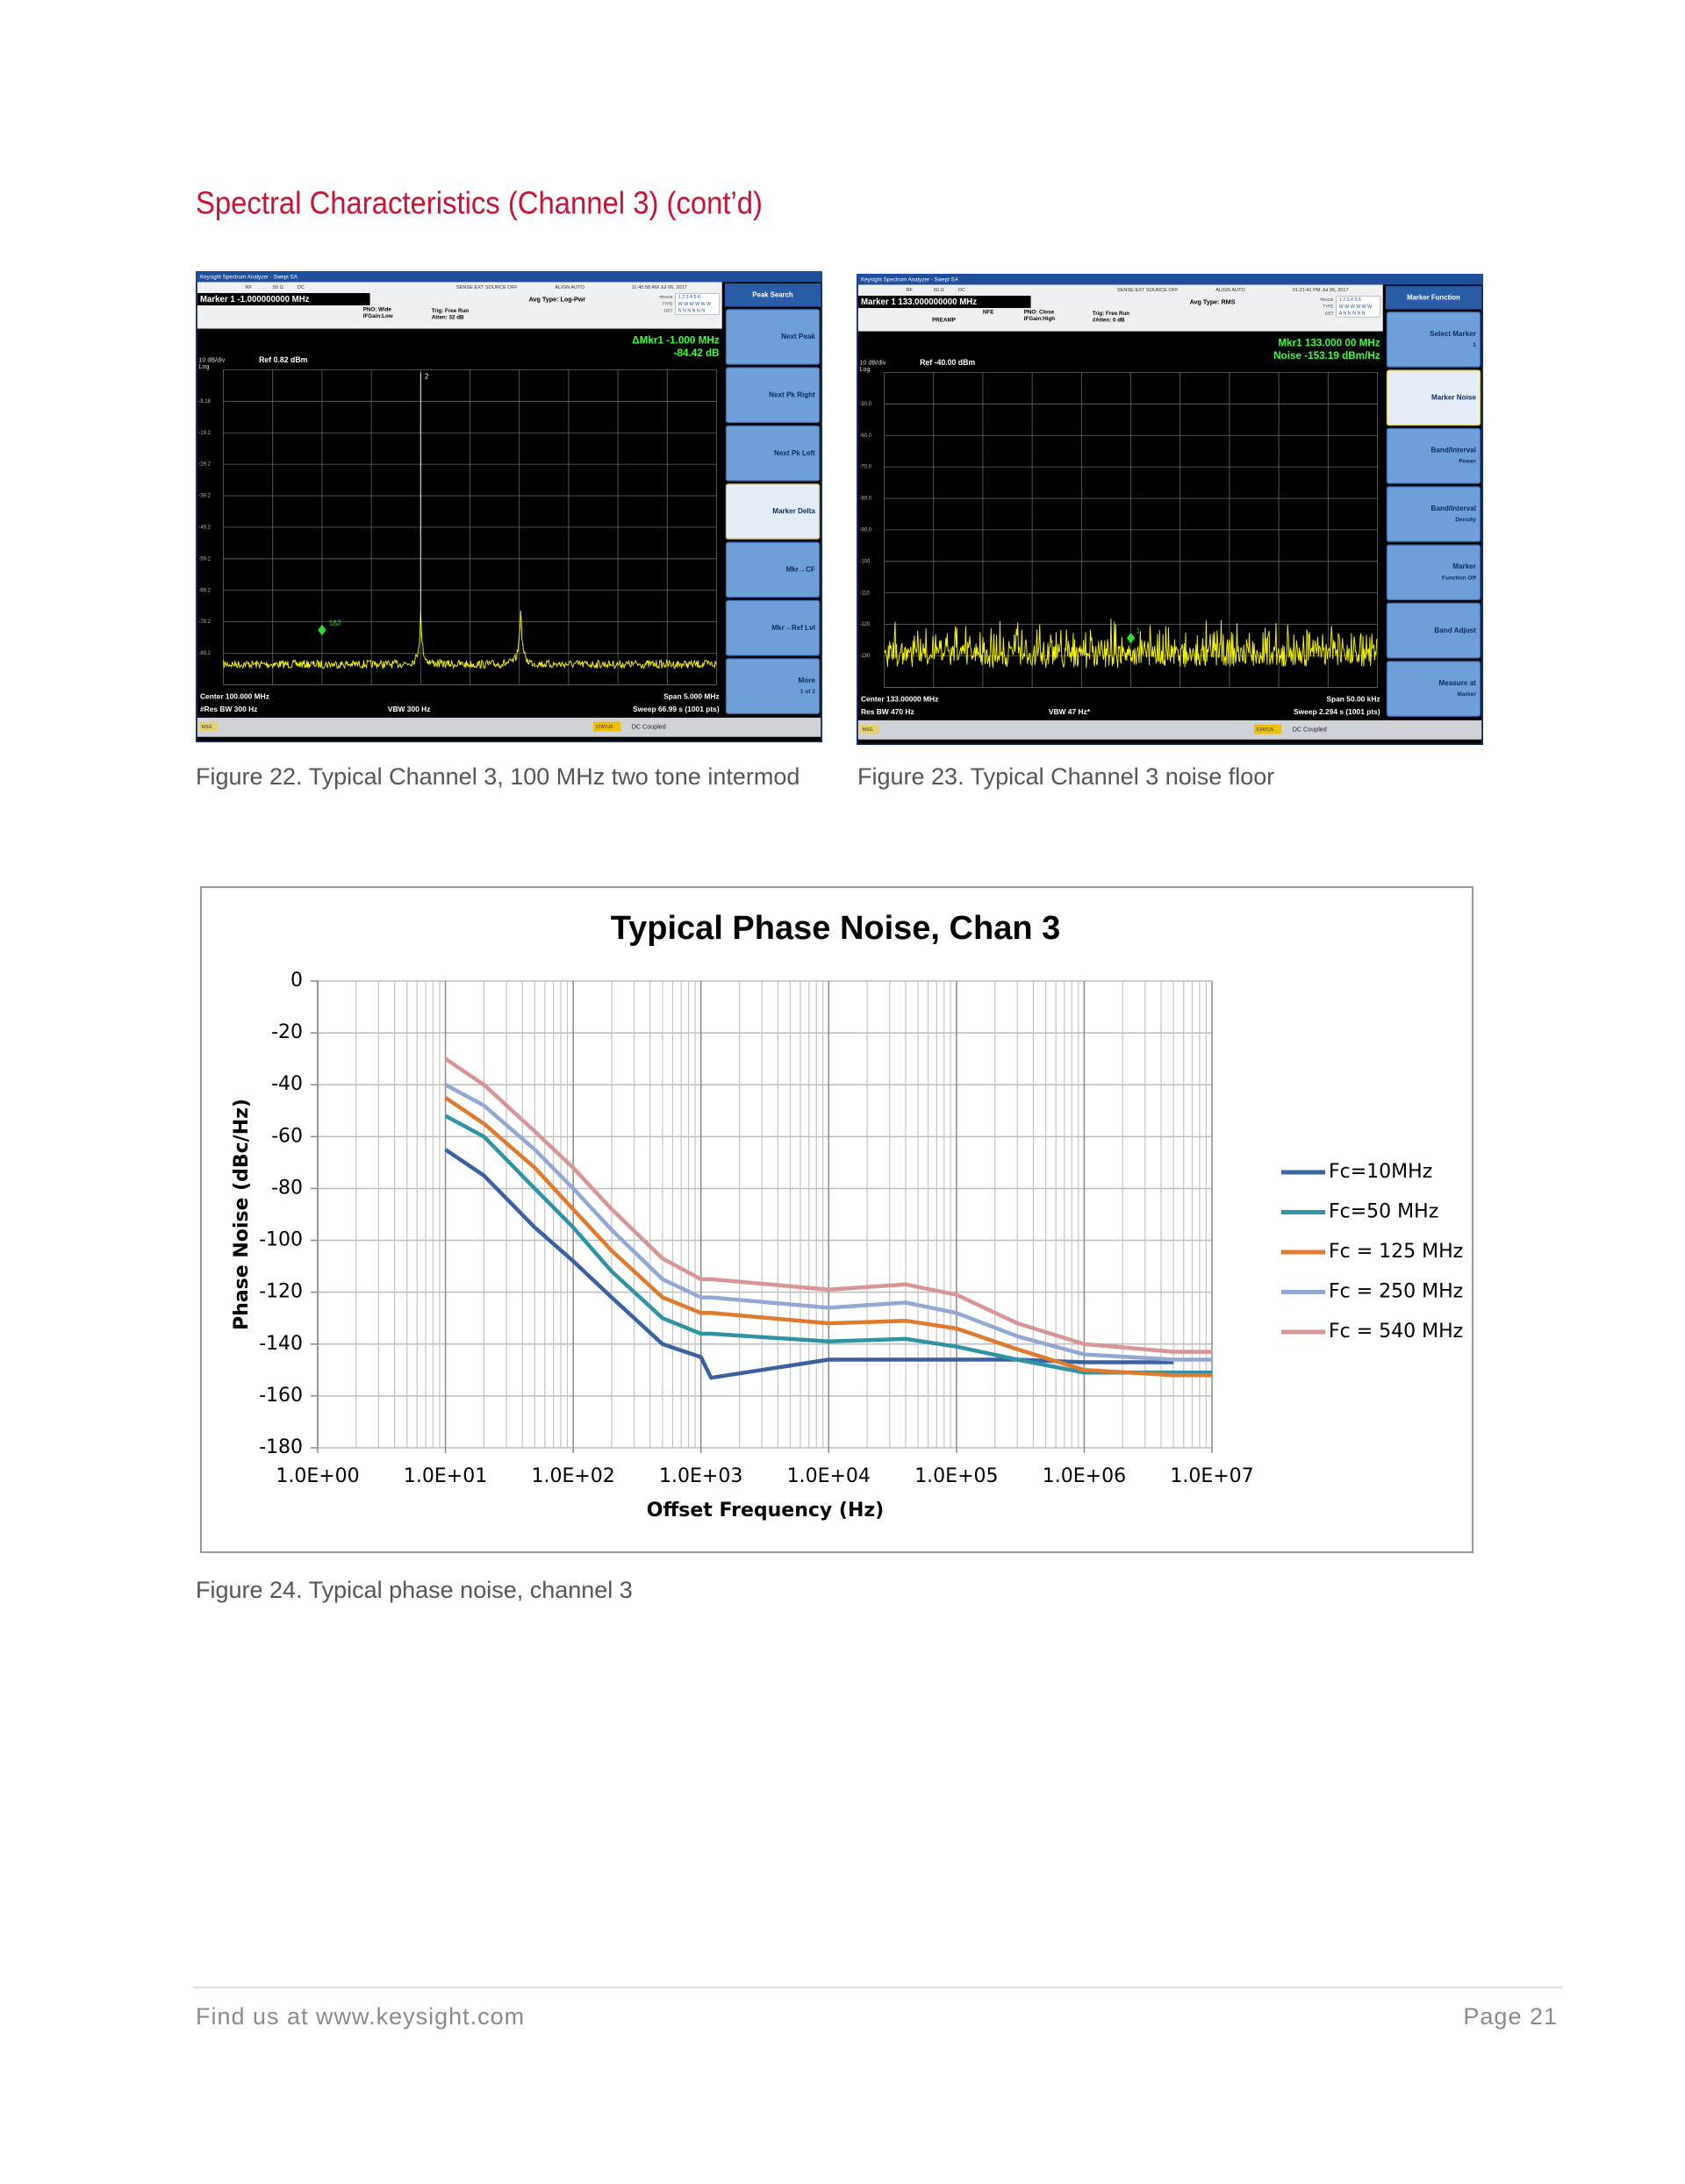  I want to click on softkey-label: Measure at, so click(1458, 683).